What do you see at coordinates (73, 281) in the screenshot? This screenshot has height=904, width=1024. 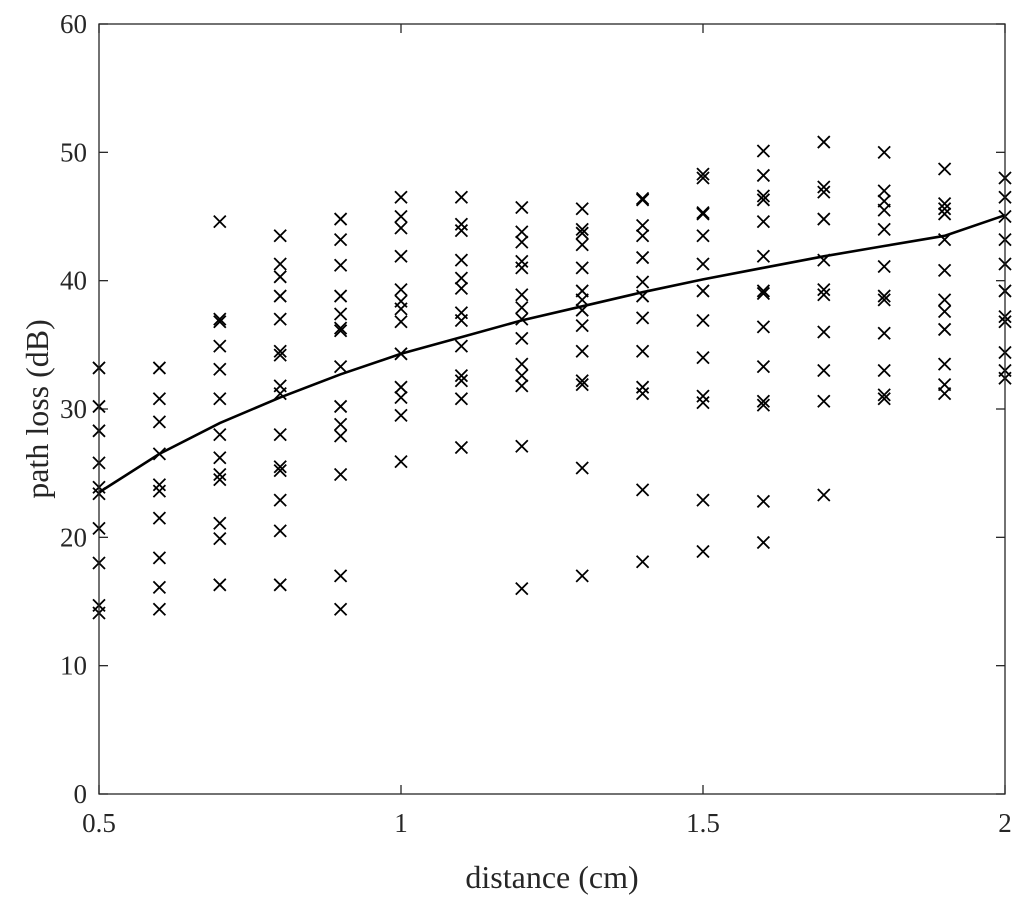 I see `y-tick-label: 40` at bounding box center [73, 281].